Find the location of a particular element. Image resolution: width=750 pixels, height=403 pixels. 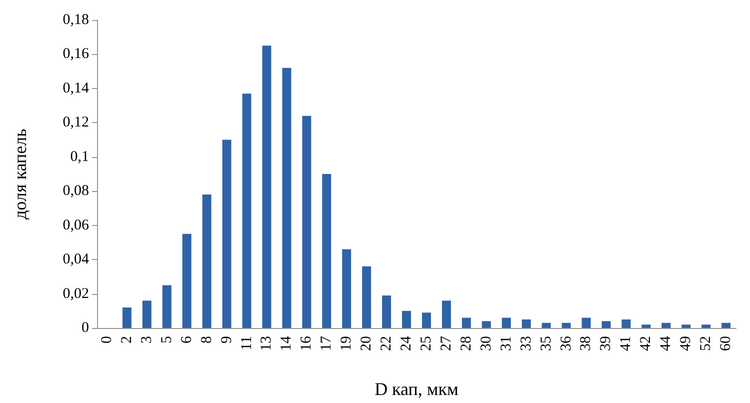

x-tick-label: 25 is located at coordinates (426, 343).